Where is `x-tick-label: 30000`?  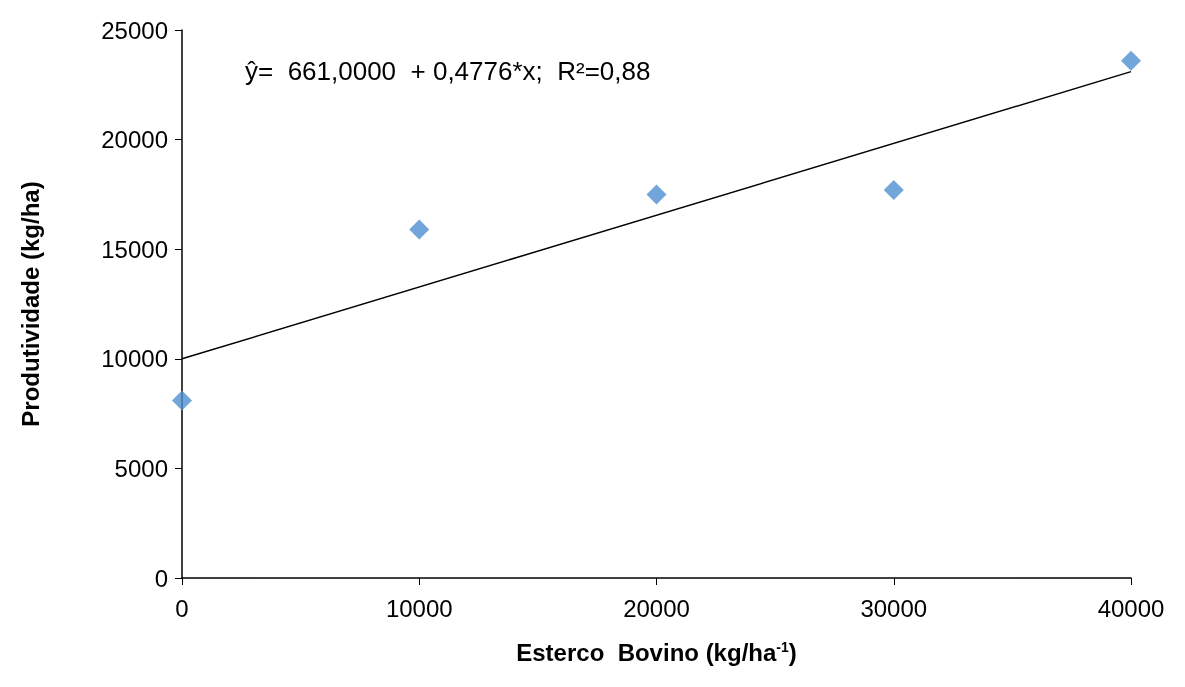 x-tick-label: 30000 is located at coordinates (894, 608).